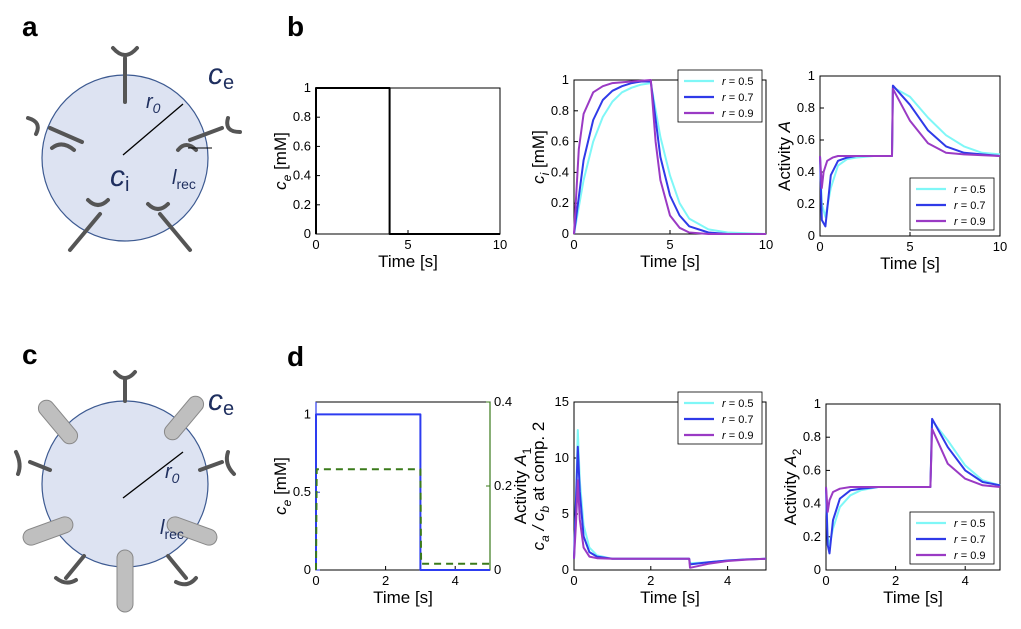  I want to click on outside-concentration-label: ce, so click(221, 402).